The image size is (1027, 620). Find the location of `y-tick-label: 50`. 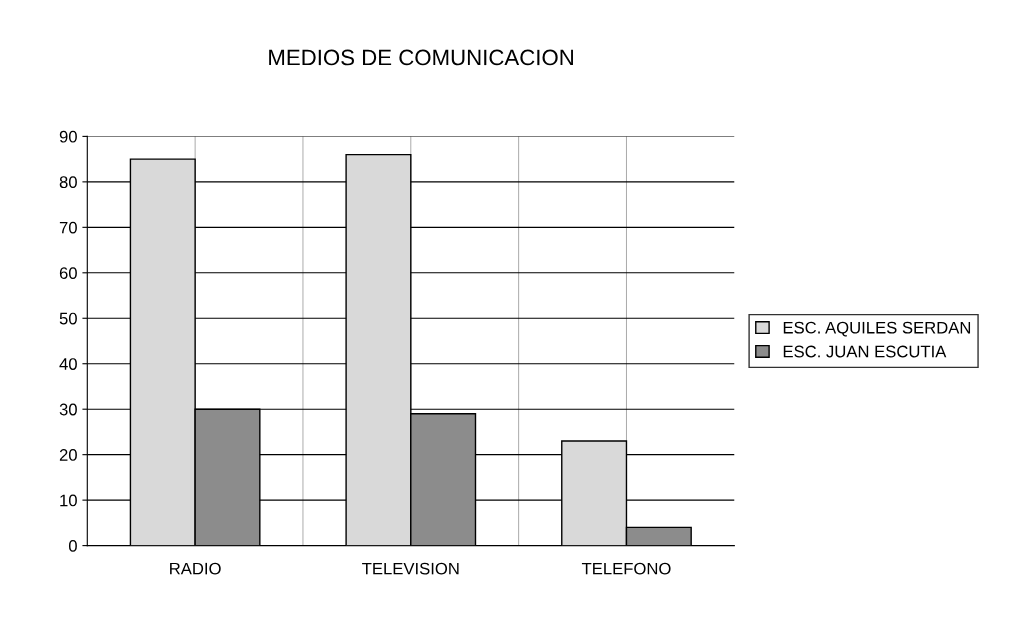

y-tick-label: 50 is located at coordinates (68, 318).